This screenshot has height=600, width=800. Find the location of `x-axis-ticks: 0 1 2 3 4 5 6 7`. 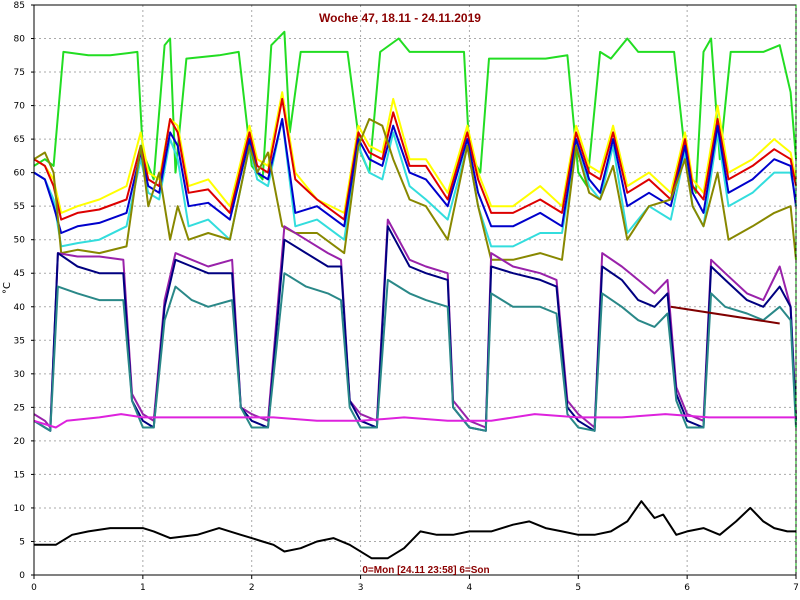

x-axis-ticks: 0 1 2 3 4 5 6 7 is located at coordinates (415, 584).